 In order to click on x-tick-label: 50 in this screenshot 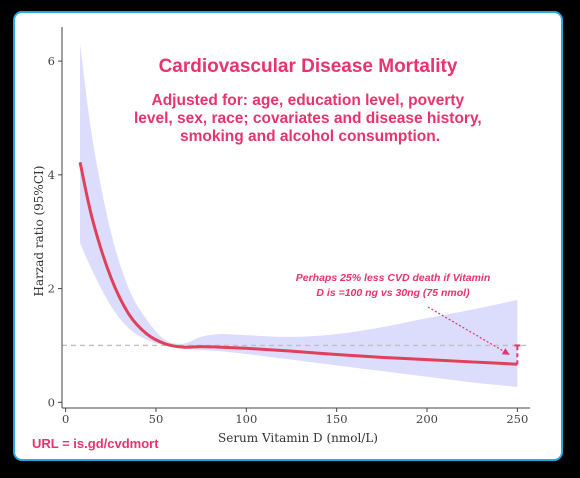, I will do `click(156, 419)`.